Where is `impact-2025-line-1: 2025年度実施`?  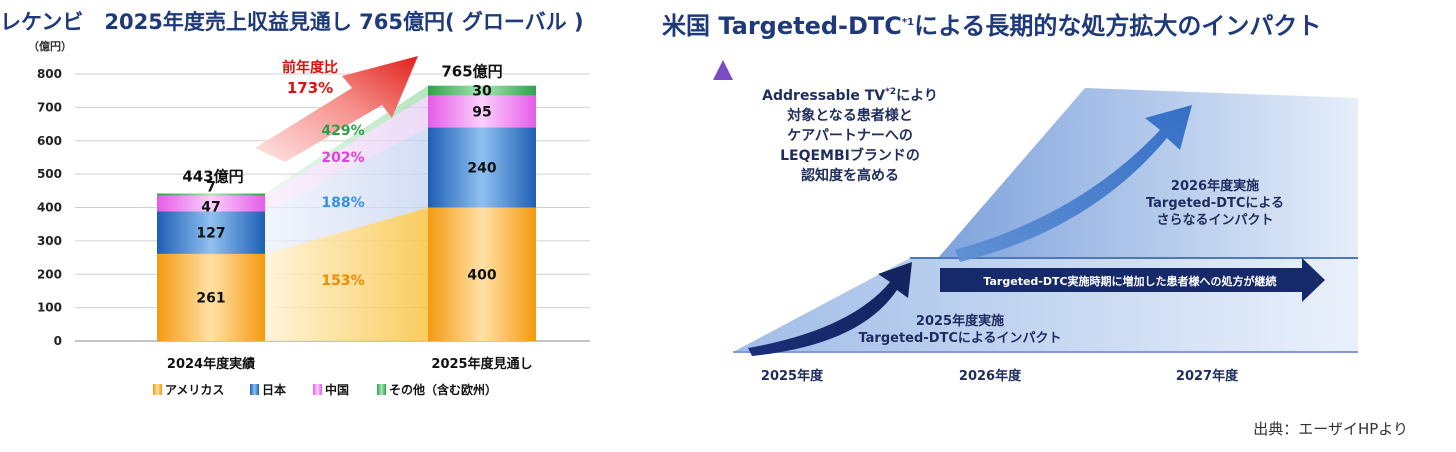 impact-2025-line-1: 2025年度実施 is located at coordinates (960, 321).